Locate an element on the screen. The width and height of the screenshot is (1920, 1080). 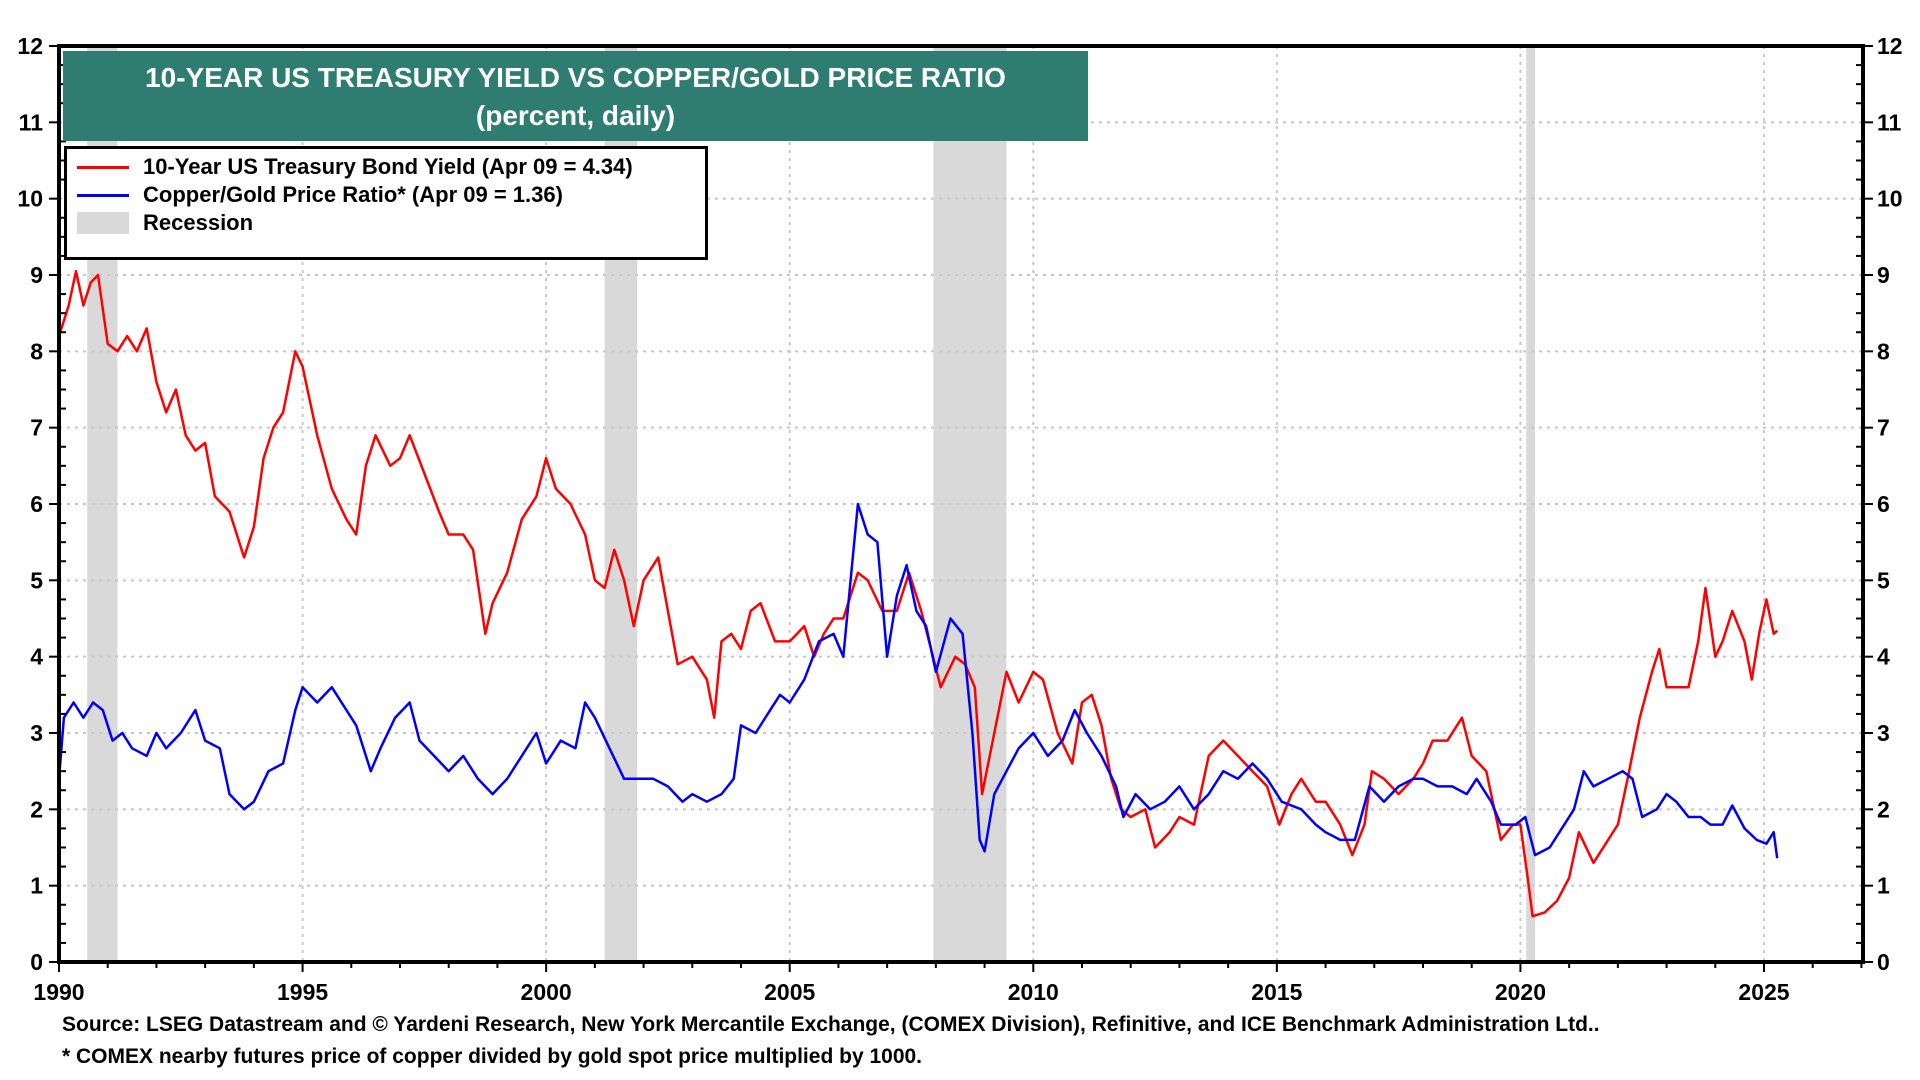
y-tick-label-left: 7 is located at coordinates (36, 428).